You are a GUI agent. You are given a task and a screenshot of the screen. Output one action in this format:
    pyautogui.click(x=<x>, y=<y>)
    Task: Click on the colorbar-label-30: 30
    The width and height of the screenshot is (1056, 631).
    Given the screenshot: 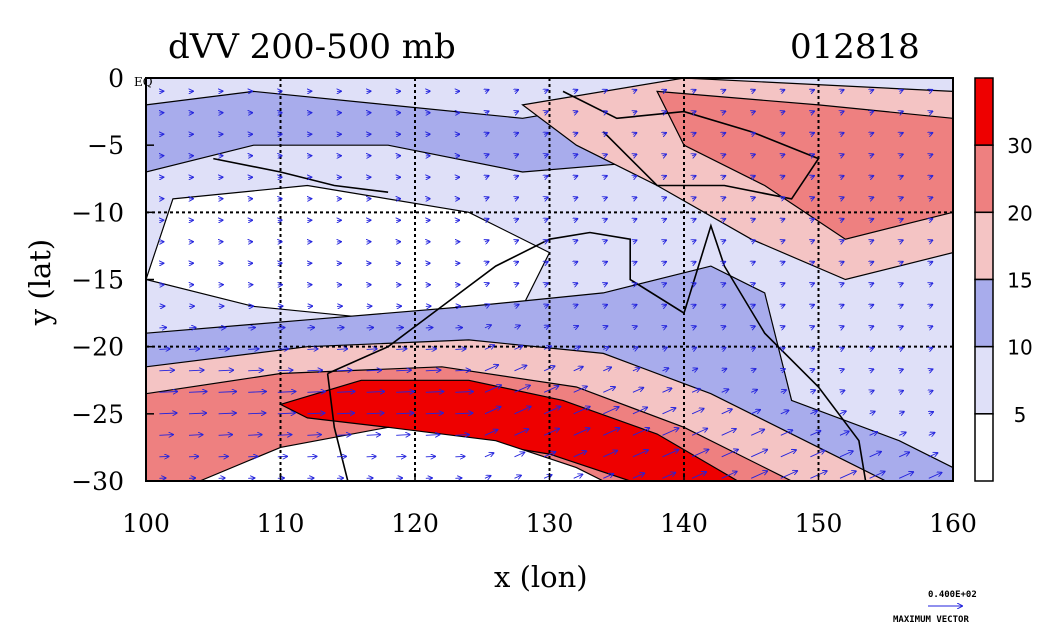 What is the action you would take?
    pyautogui.click(x=1019, y=146)
    